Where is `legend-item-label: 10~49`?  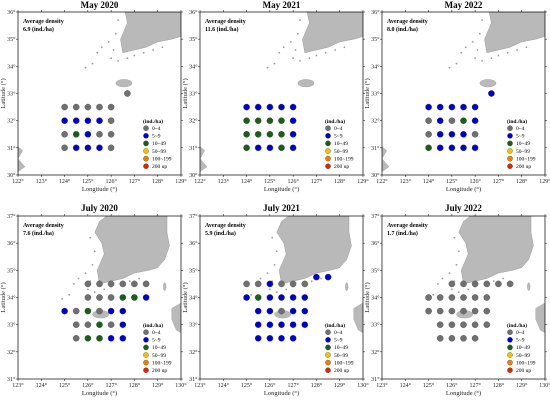
legend-item-label: 10~49 is located at coordinates (523, 348).